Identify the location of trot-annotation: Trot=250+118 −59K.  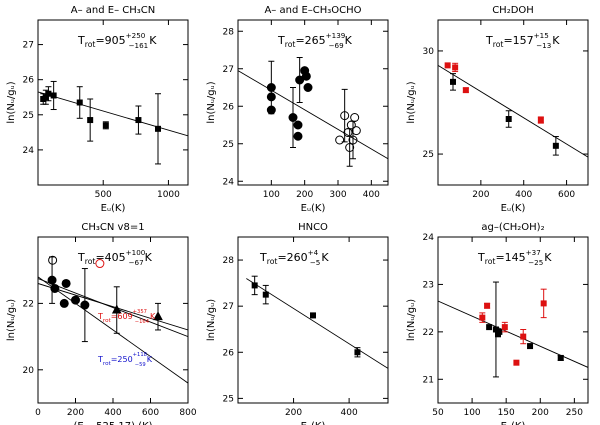
(125, 360).